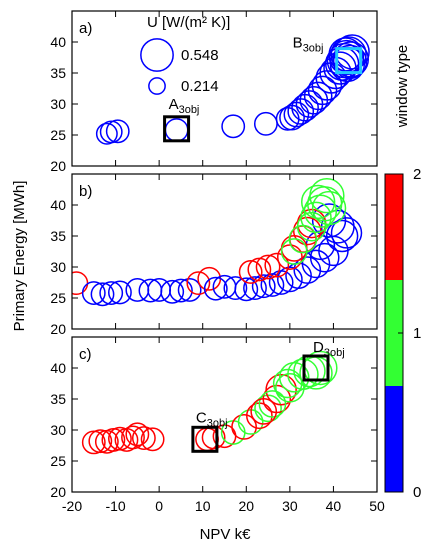  Describe the element at coordinates (298, 43) in the screenshot. I see `annotation-base: B` at that location.